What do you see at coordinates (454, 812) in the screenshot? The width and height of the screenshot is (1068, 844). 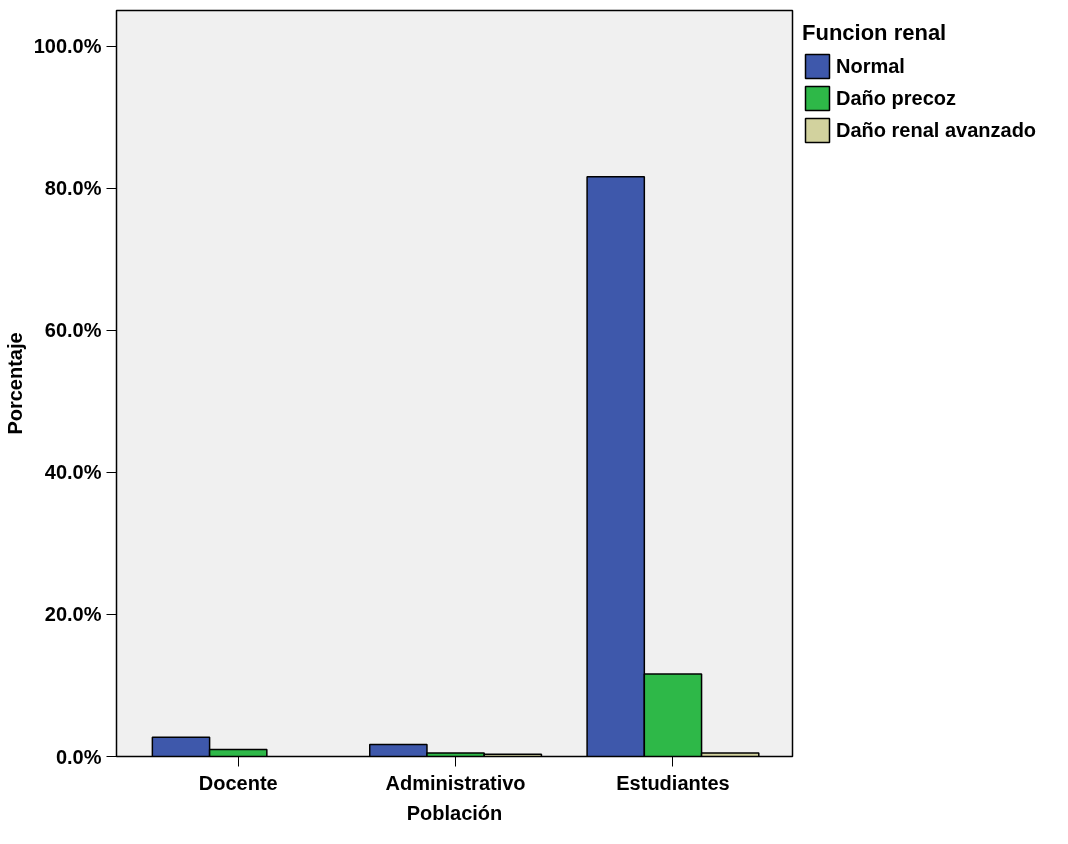 I see `x-axis-title: Población` at bounding box center [454, 812].